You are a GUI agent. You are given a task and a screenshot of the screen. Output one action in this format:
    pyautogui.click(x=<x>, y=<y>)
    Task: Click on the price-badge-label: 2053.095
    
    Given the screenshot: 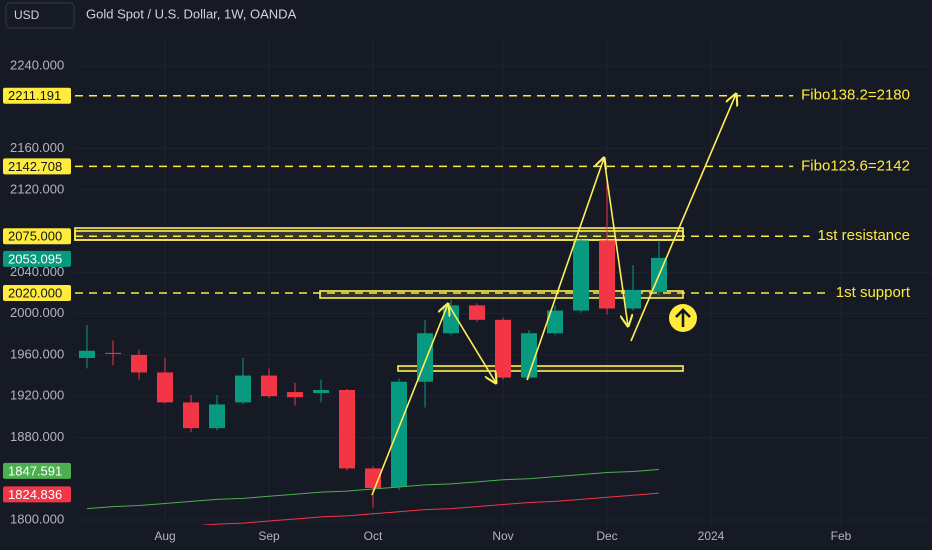 What is the action you would take?
    pyautogui.click(x=35, y=258)
    